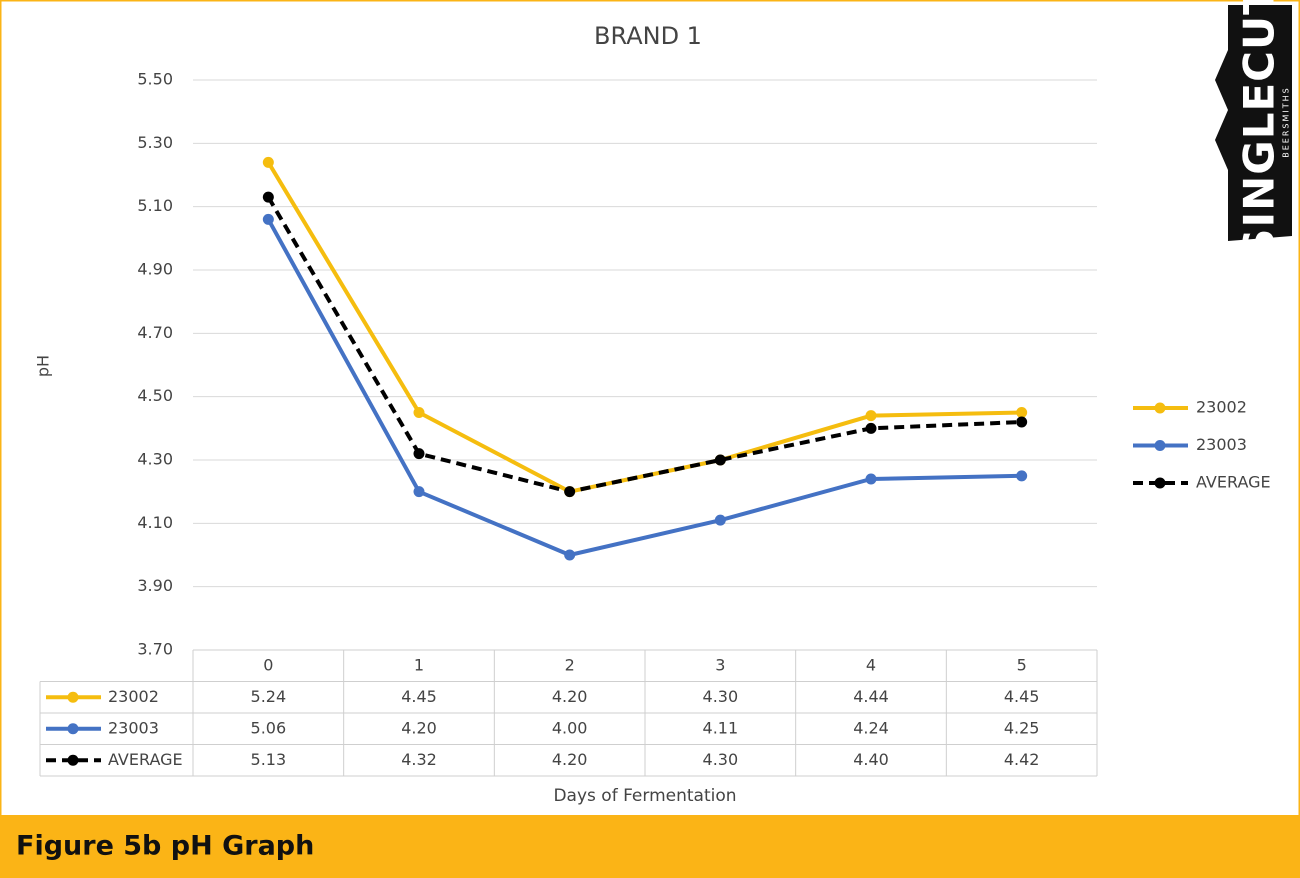  Describe the element at coordinates (644, 796) in the screenshot. I see `x-axis-label: Days of Fermentation` at that location.